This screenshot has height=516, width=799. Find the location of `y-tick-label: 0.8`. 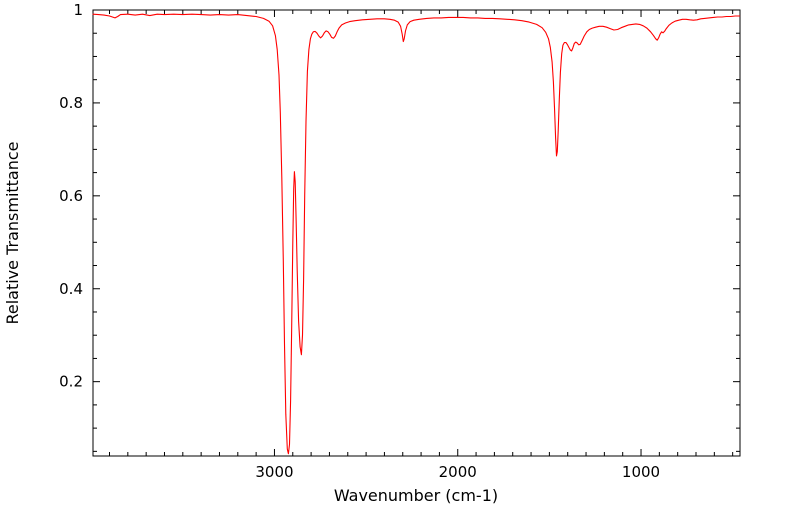

y-tick-label: 0.8 is located at coordinates (71, 103).